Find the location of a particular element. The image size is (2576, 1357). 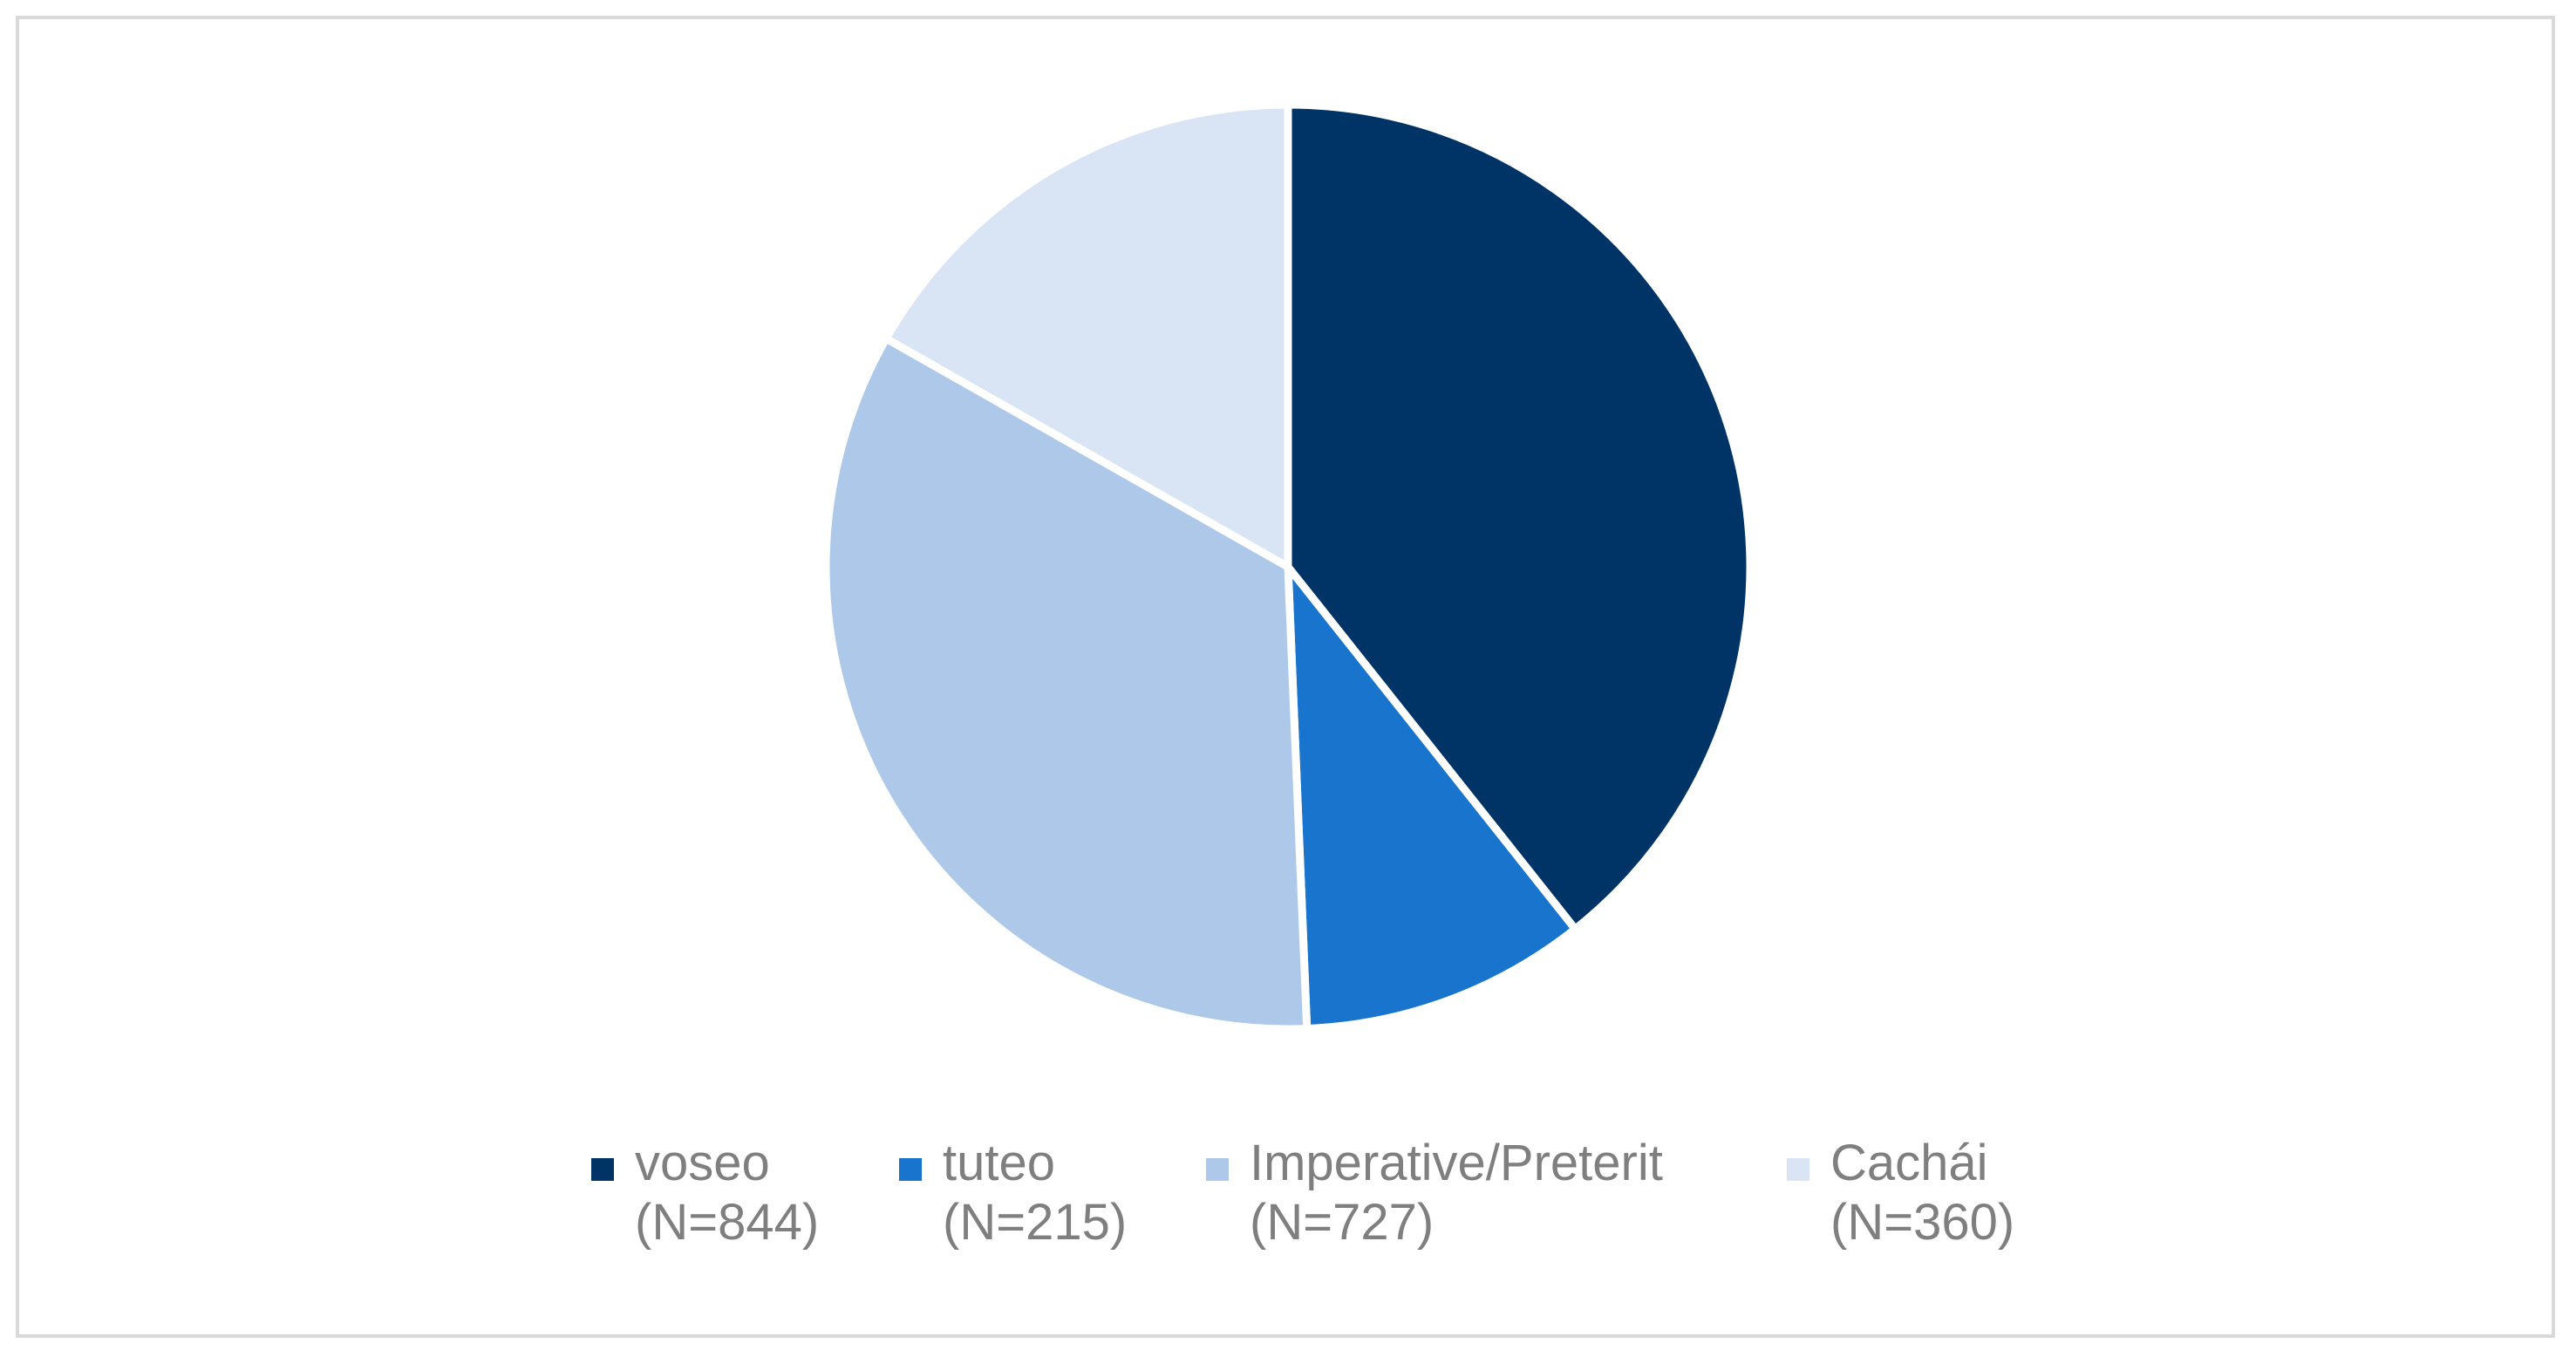

legend-label-cachai: Cachái is located at coordinates (1909, 1163).